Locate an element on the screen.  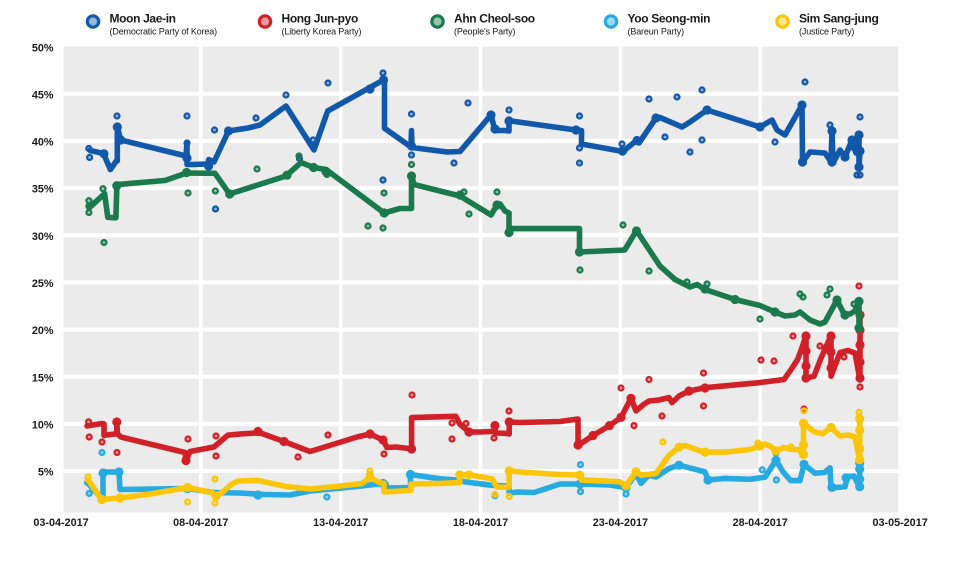
svg-text: (Democratic Party of Korea) is located at coordinates (164, 31).